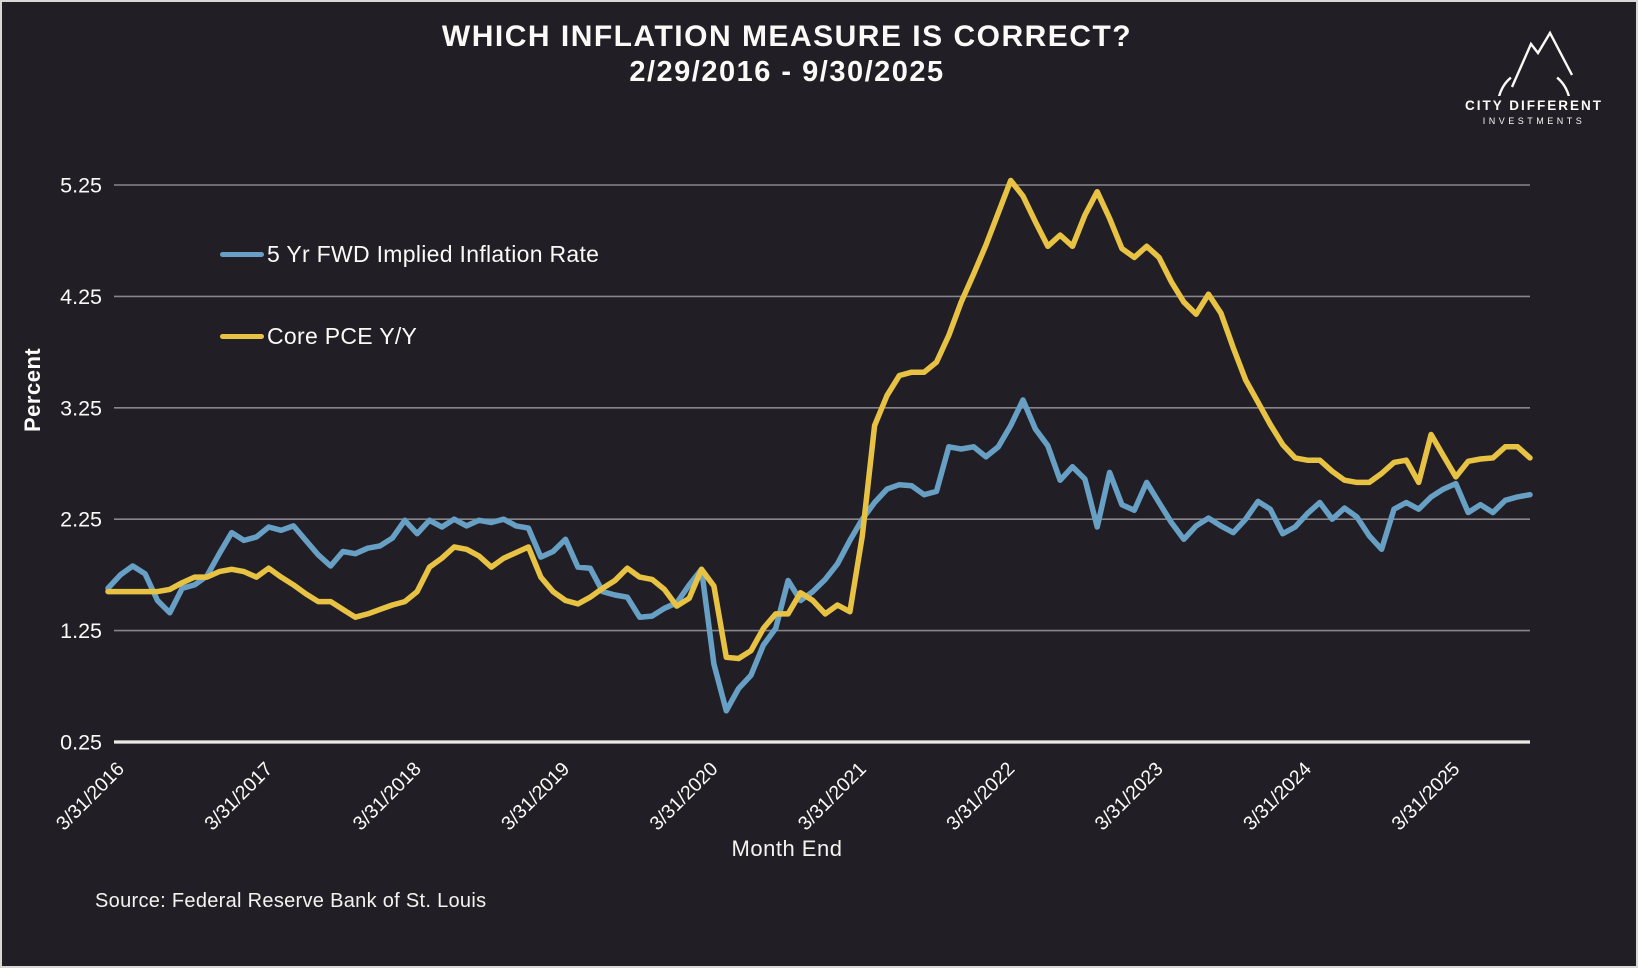 Image resolution: width=1638 pixels, height=968 pixels. What do you see at coordinates (238, 796) in the screenshot?
I see `x-tick-label-3-31-2017: 3/31/2017` at bounding box center [238, 796].